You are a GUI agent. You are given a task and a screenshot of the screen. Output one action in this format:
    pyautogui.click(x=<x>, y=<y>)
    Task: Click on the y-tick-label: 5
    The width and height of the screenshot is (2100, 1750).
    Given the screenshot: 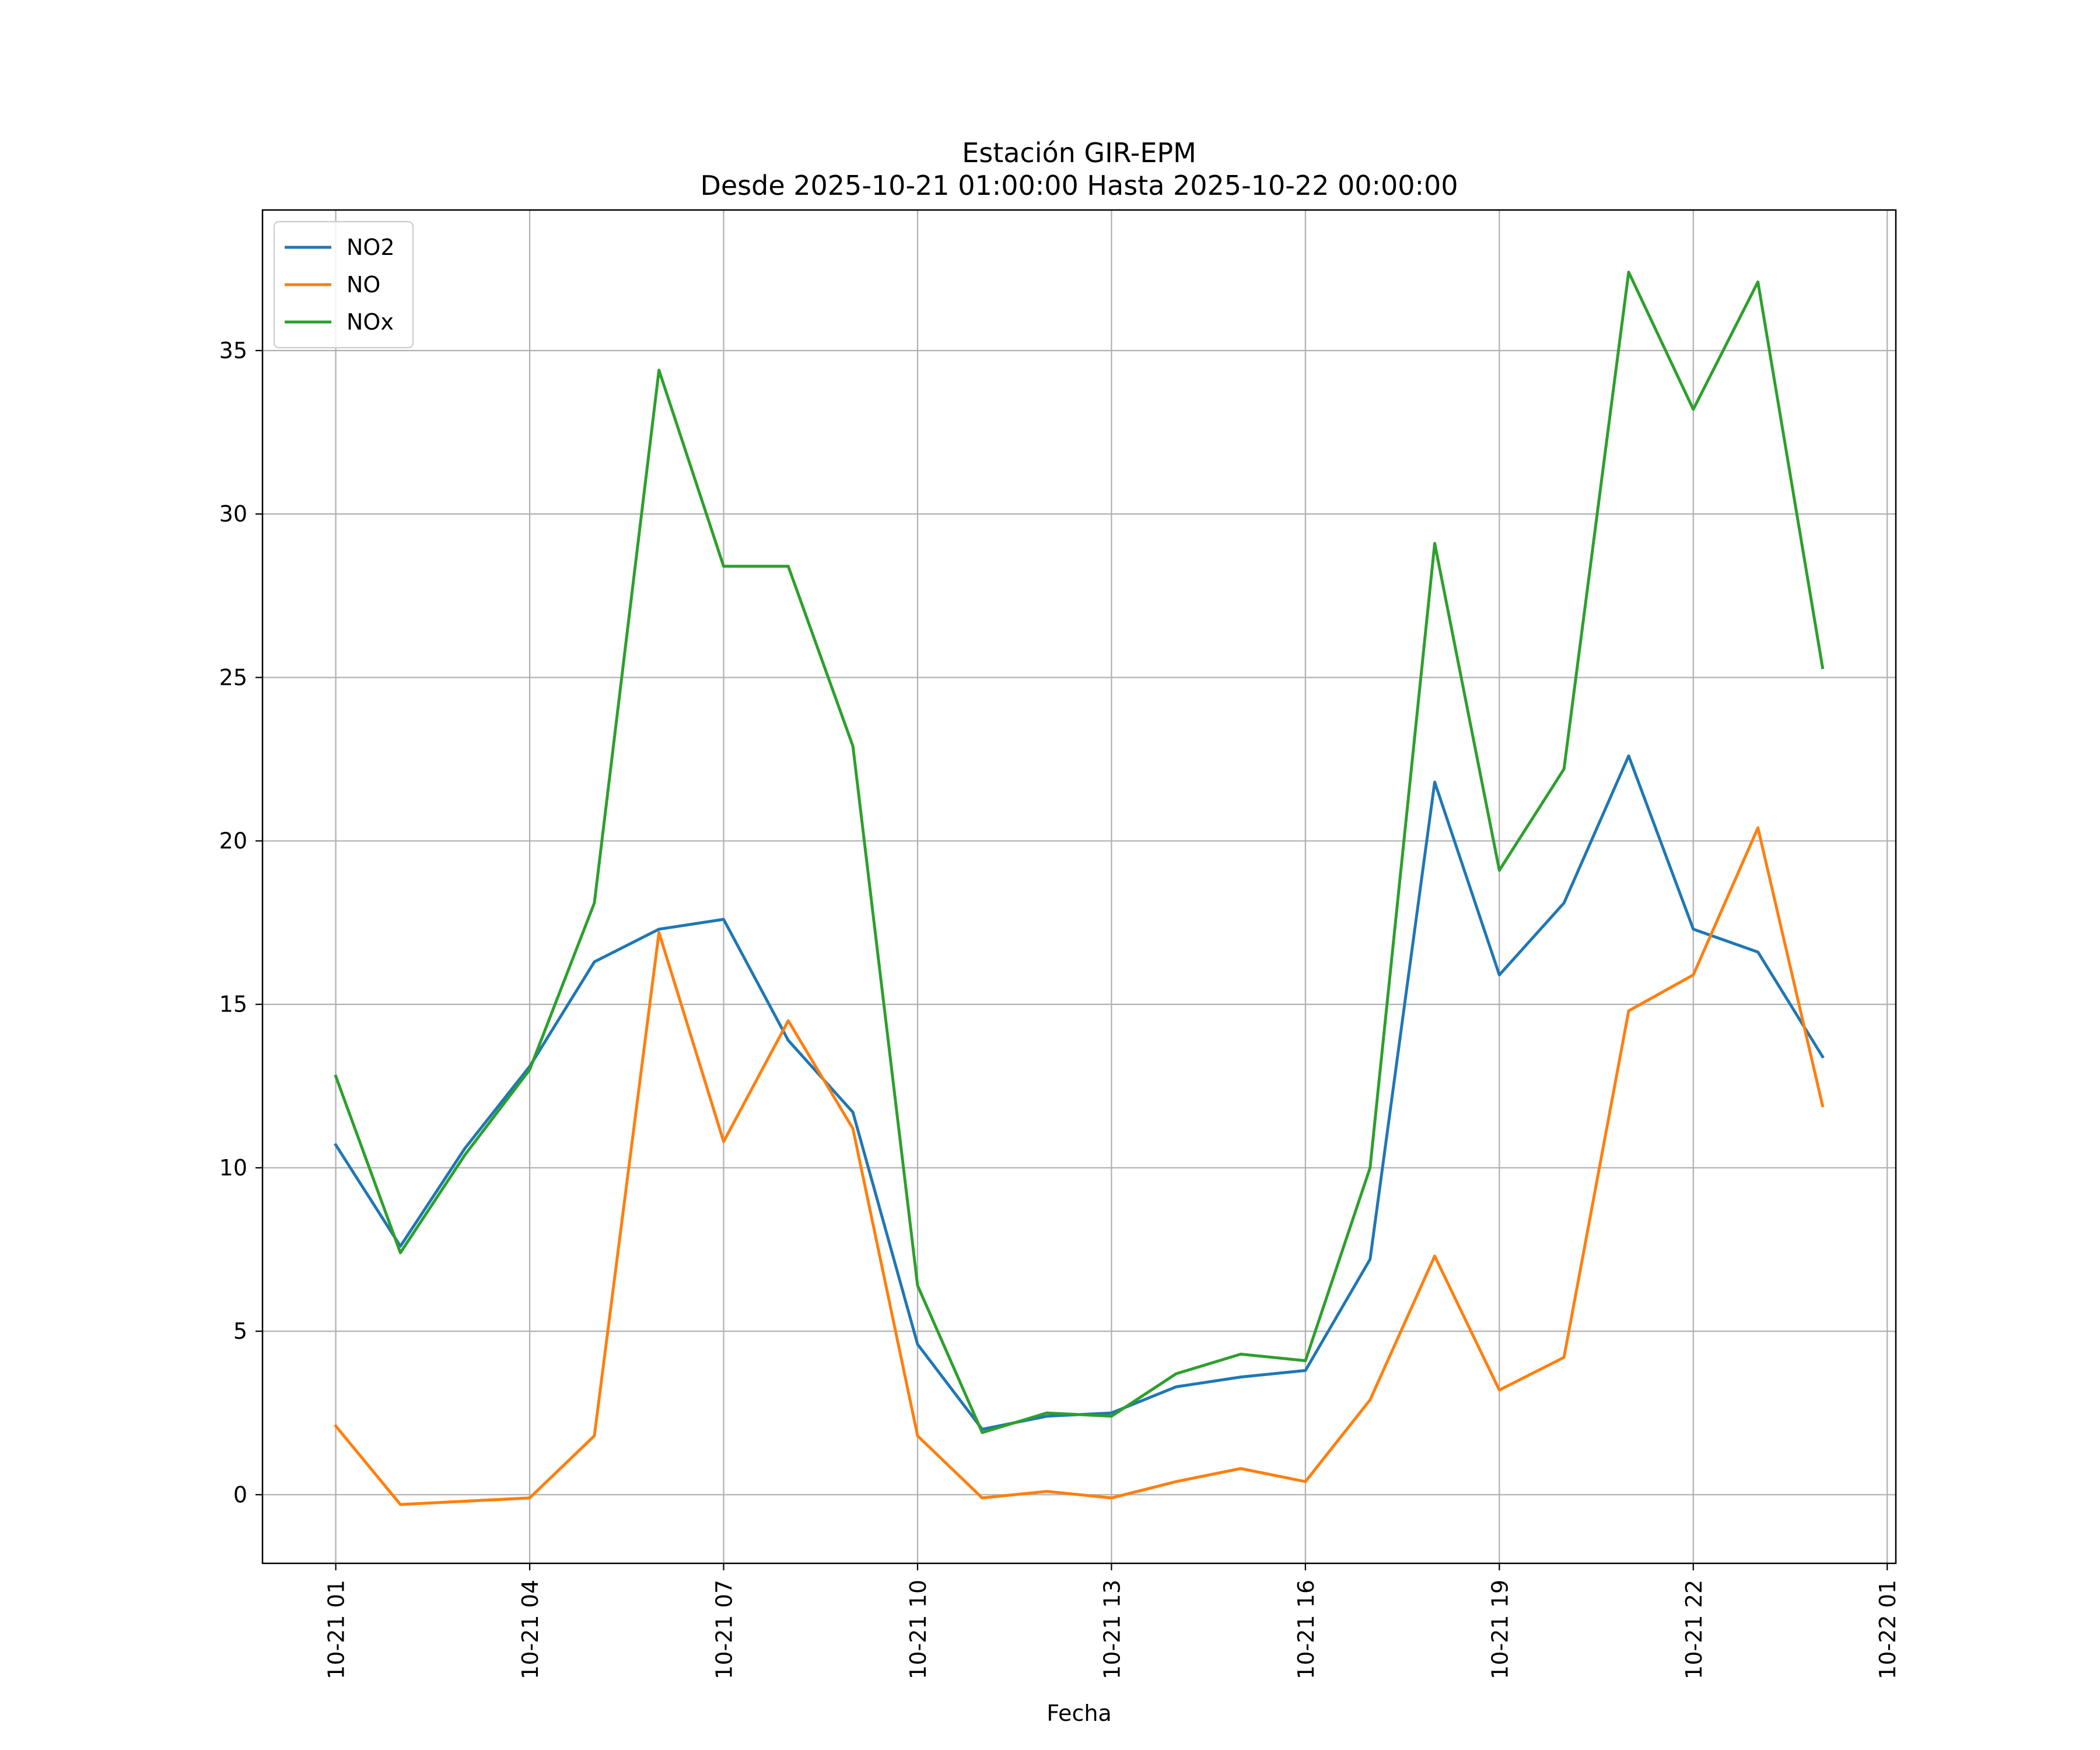 What is the action you would take?
    pyautogui.click(x=240, y=1331)
    